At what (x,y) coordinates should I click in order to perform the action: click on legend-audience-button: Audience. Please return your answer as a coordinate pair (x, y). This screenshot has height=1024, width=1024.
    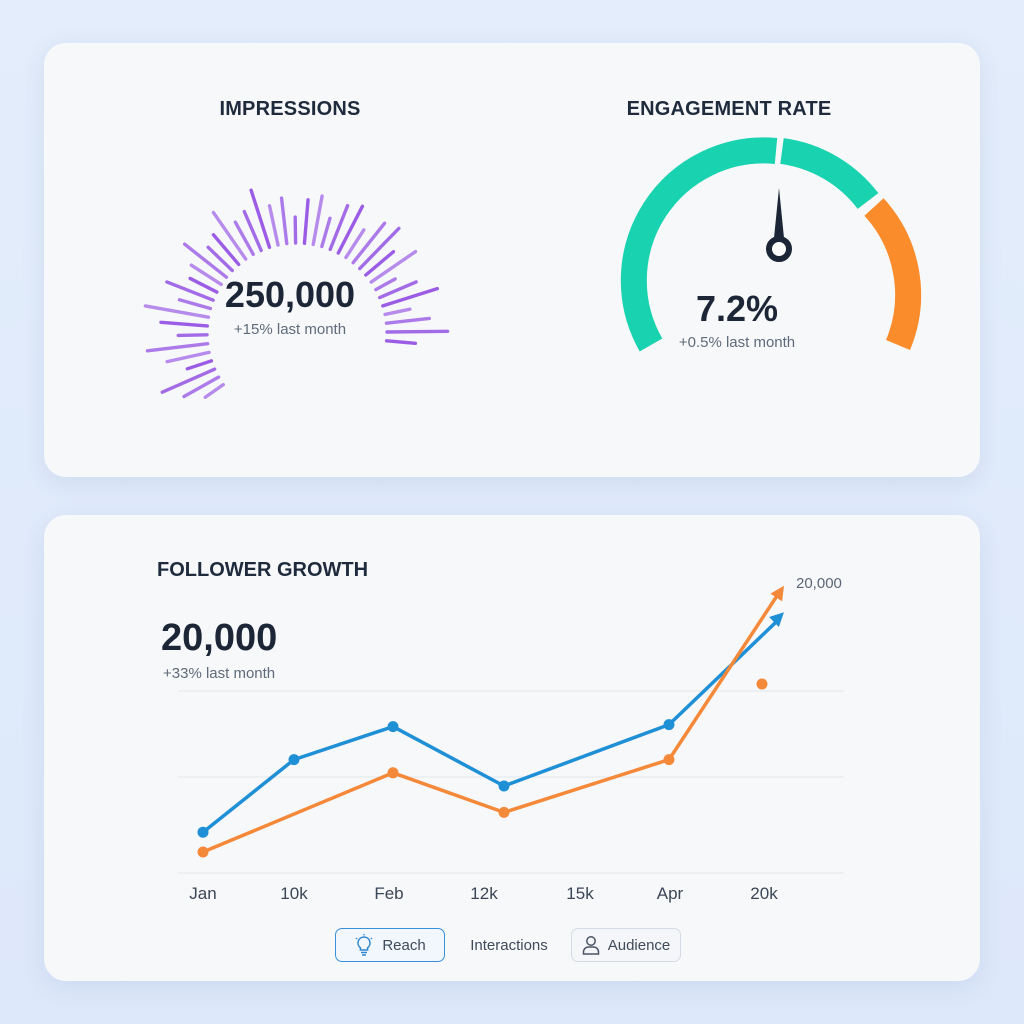
    Looking at the image, I should click on (626, 945).